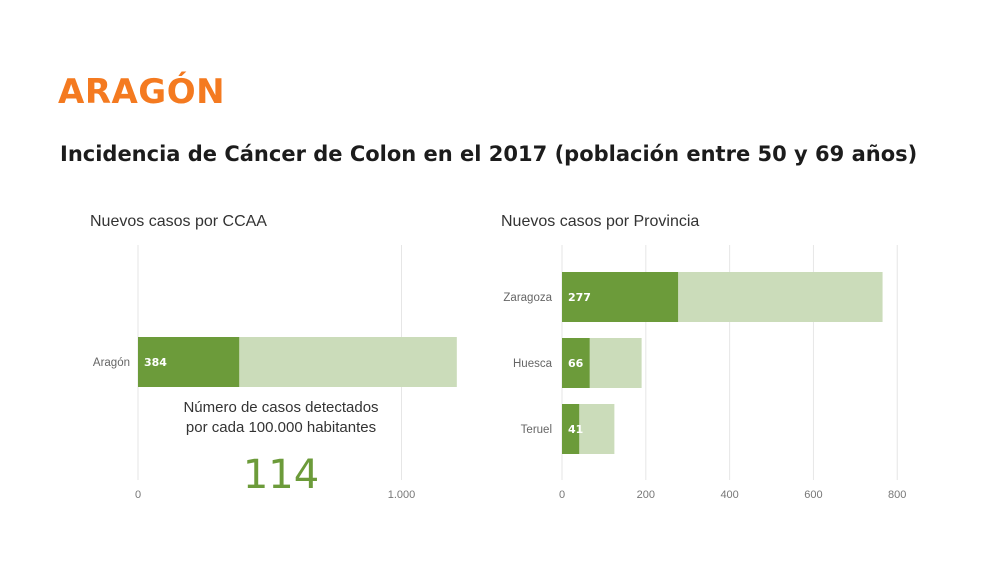 The height and width of the screenshot is (566, 1000). What do you see at coordinates (281, 427) in the screenshot?
I see `incidence-label-line2: por cada 100.000 habitantes` at bounding box center [281, 427].